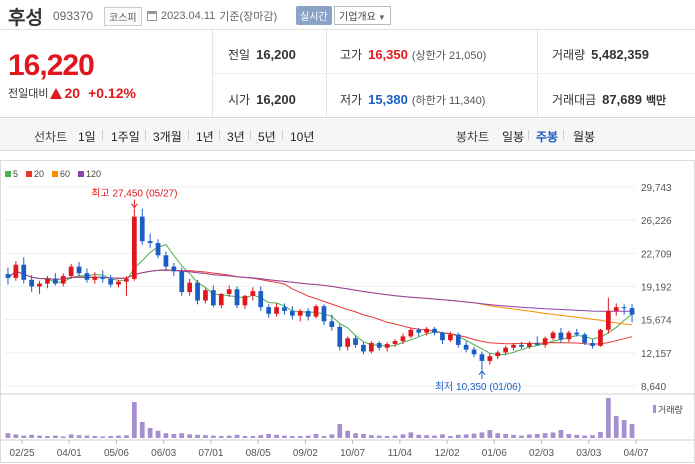 The height and width of the screenshot is (464, 695). Describe the element at coordinates (51, 137) in the screenshot. I see `line-chart-label: 선차트` at that location.